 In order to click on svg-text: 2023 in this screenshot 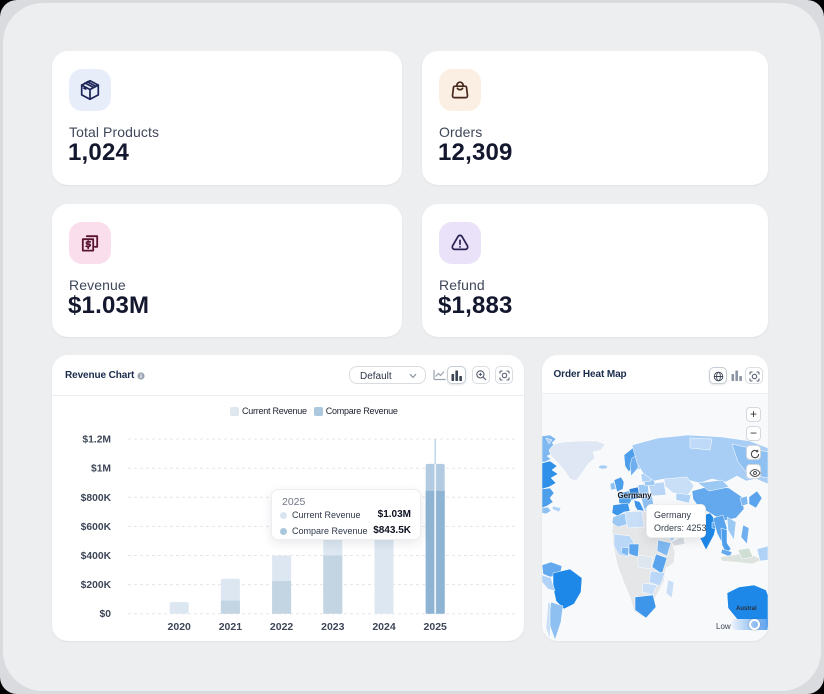, I will do `click(333, 627)`.